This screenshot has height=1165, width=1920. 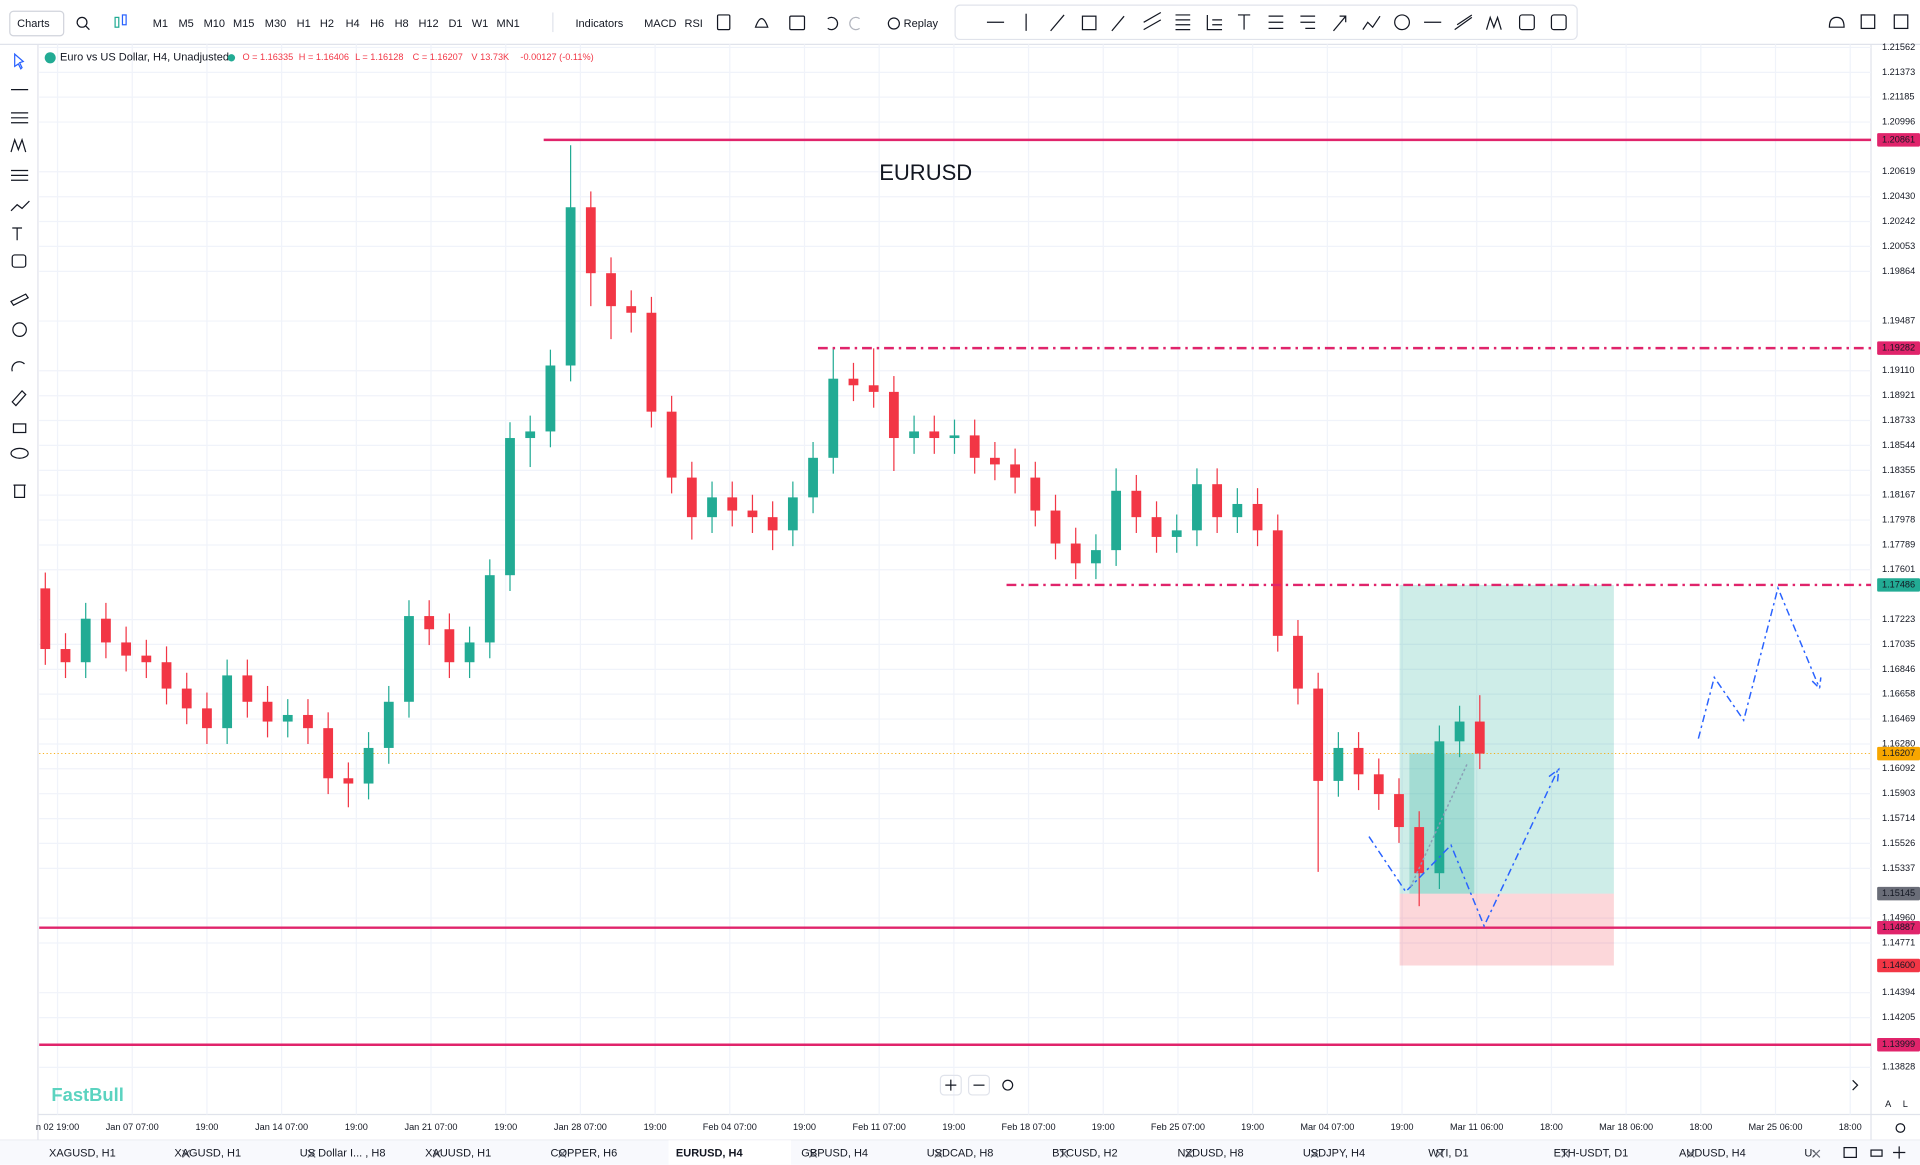 What do you see at coordinates (19, 61) in the screenshot?
I see `cursor-tool` at bounding box center [19, 61].